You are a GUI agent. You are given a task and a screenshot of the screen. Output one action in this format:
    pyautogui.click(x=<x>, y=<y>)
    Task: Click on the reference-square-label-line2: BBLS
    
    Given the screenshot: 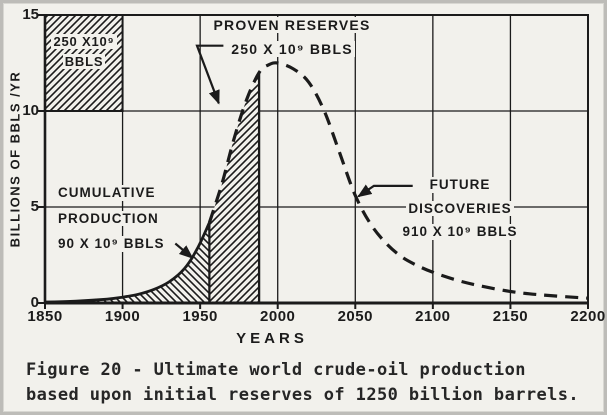 What is the action you would take?
    pyautogui.click(x=84, y=61)
    